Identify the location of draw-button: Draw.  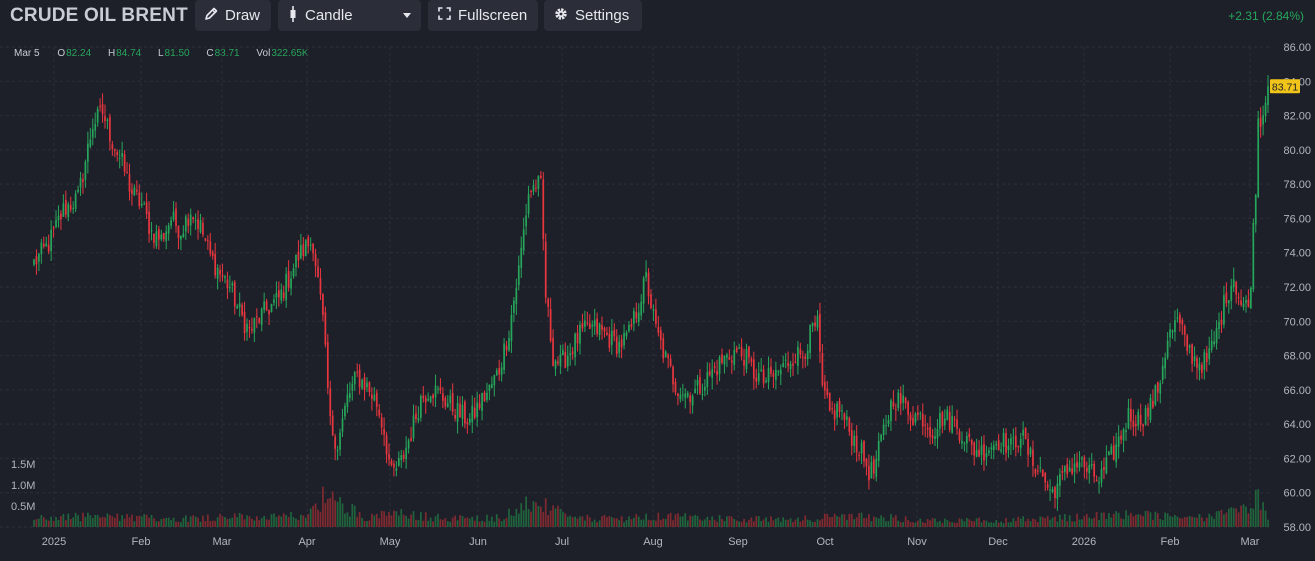
(233, 15).